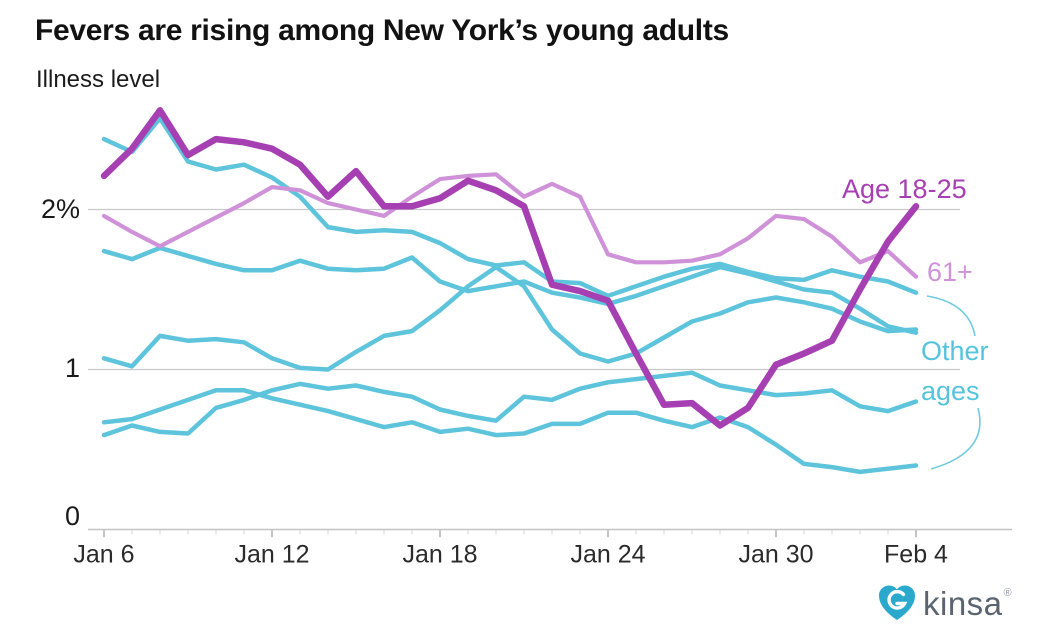 Image resolution: width=1051 pixels, height=633 pixels. I want to click on x-tick-label: Jan 6, so click(103, 555).